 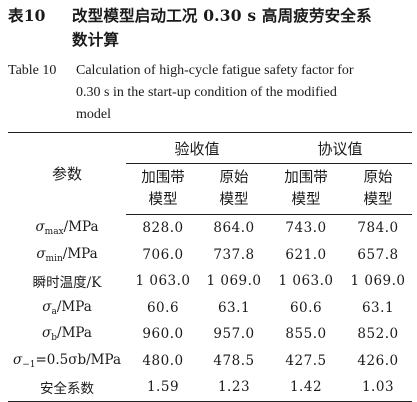 What do you see at coordinates (340, 148) in the screenshot?
I see `group-header-agreement: 协议值` at bounding box center [340, 148].